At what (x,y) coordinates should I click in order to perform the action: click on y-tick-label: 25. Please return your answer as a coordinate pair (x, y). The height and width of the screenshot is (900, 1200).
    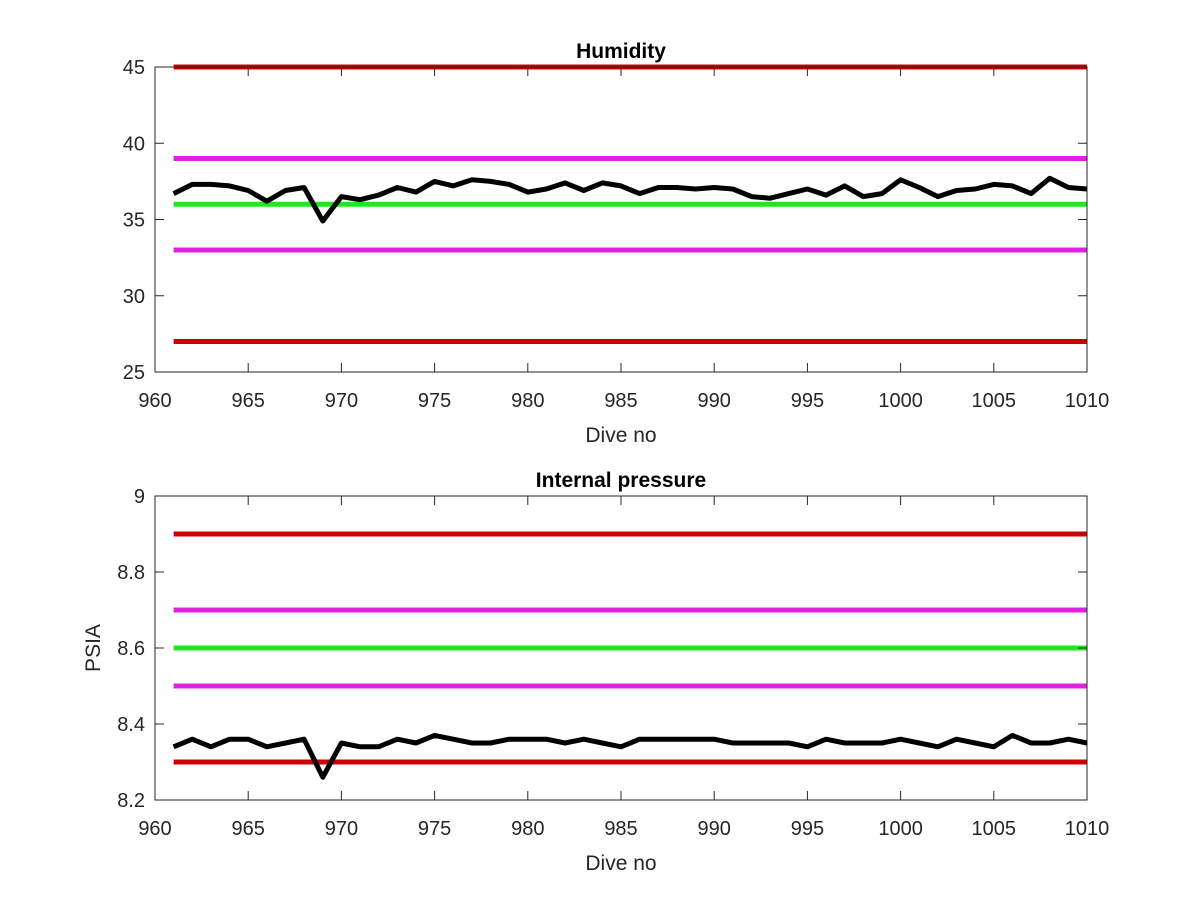
    Looking at the image, I should click on (134, 373).